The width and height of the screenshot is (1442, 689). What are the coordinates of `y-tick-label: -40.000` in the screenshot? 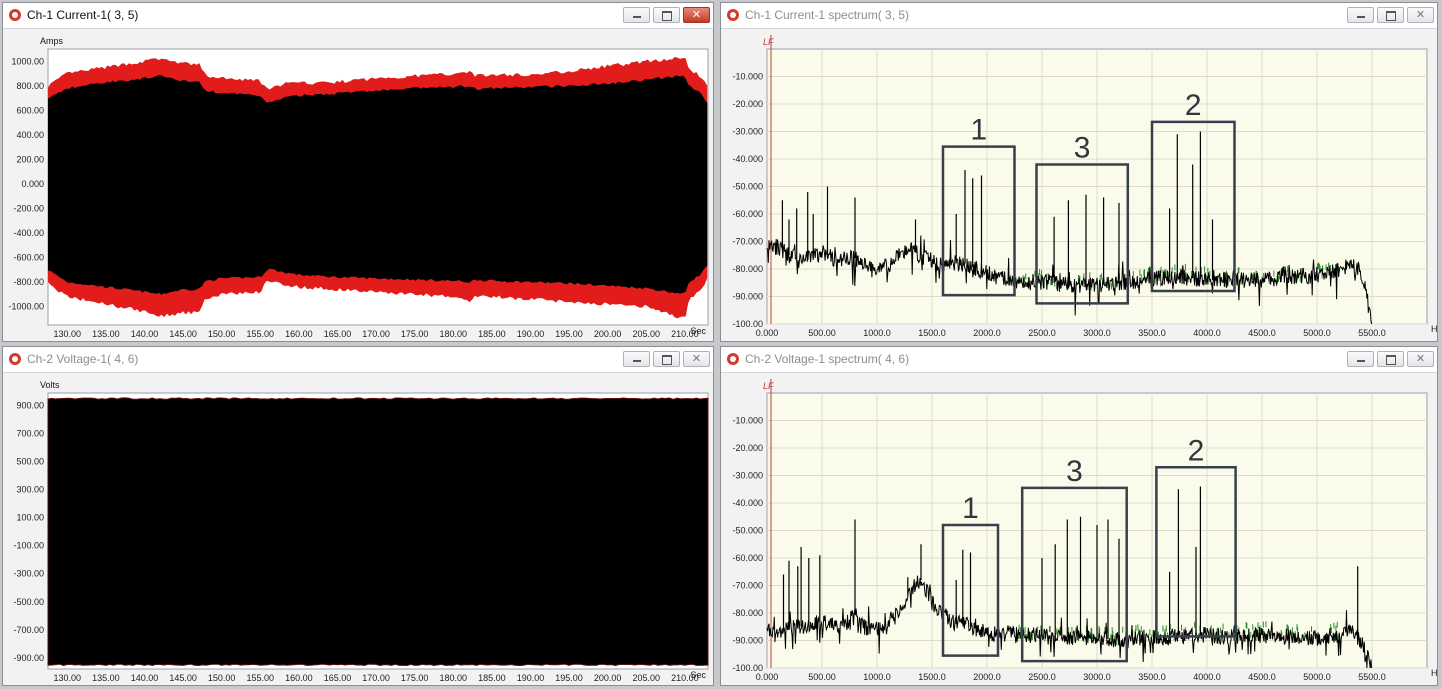 It's located at (747, 159).